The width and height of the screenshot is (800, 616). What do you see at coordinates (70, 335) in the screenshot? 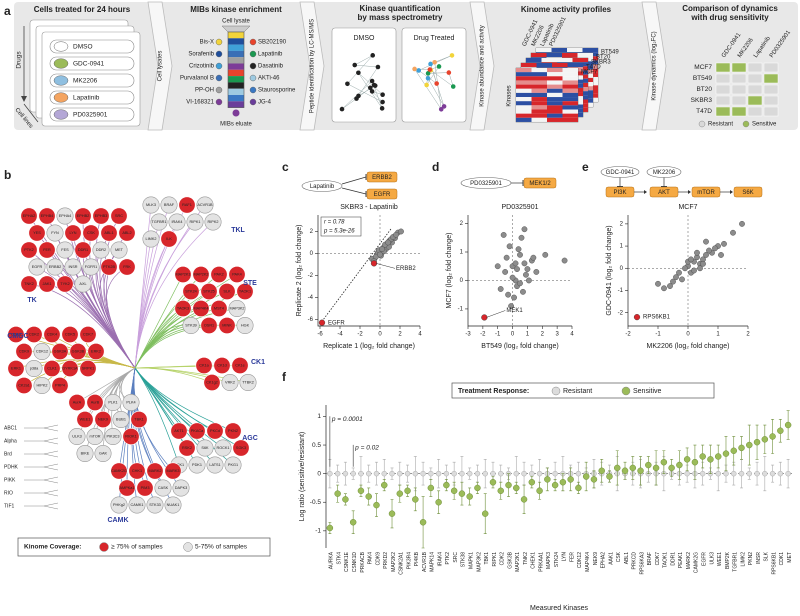
I see `kinase-label: CDK5` at bounding box center [70, 335].